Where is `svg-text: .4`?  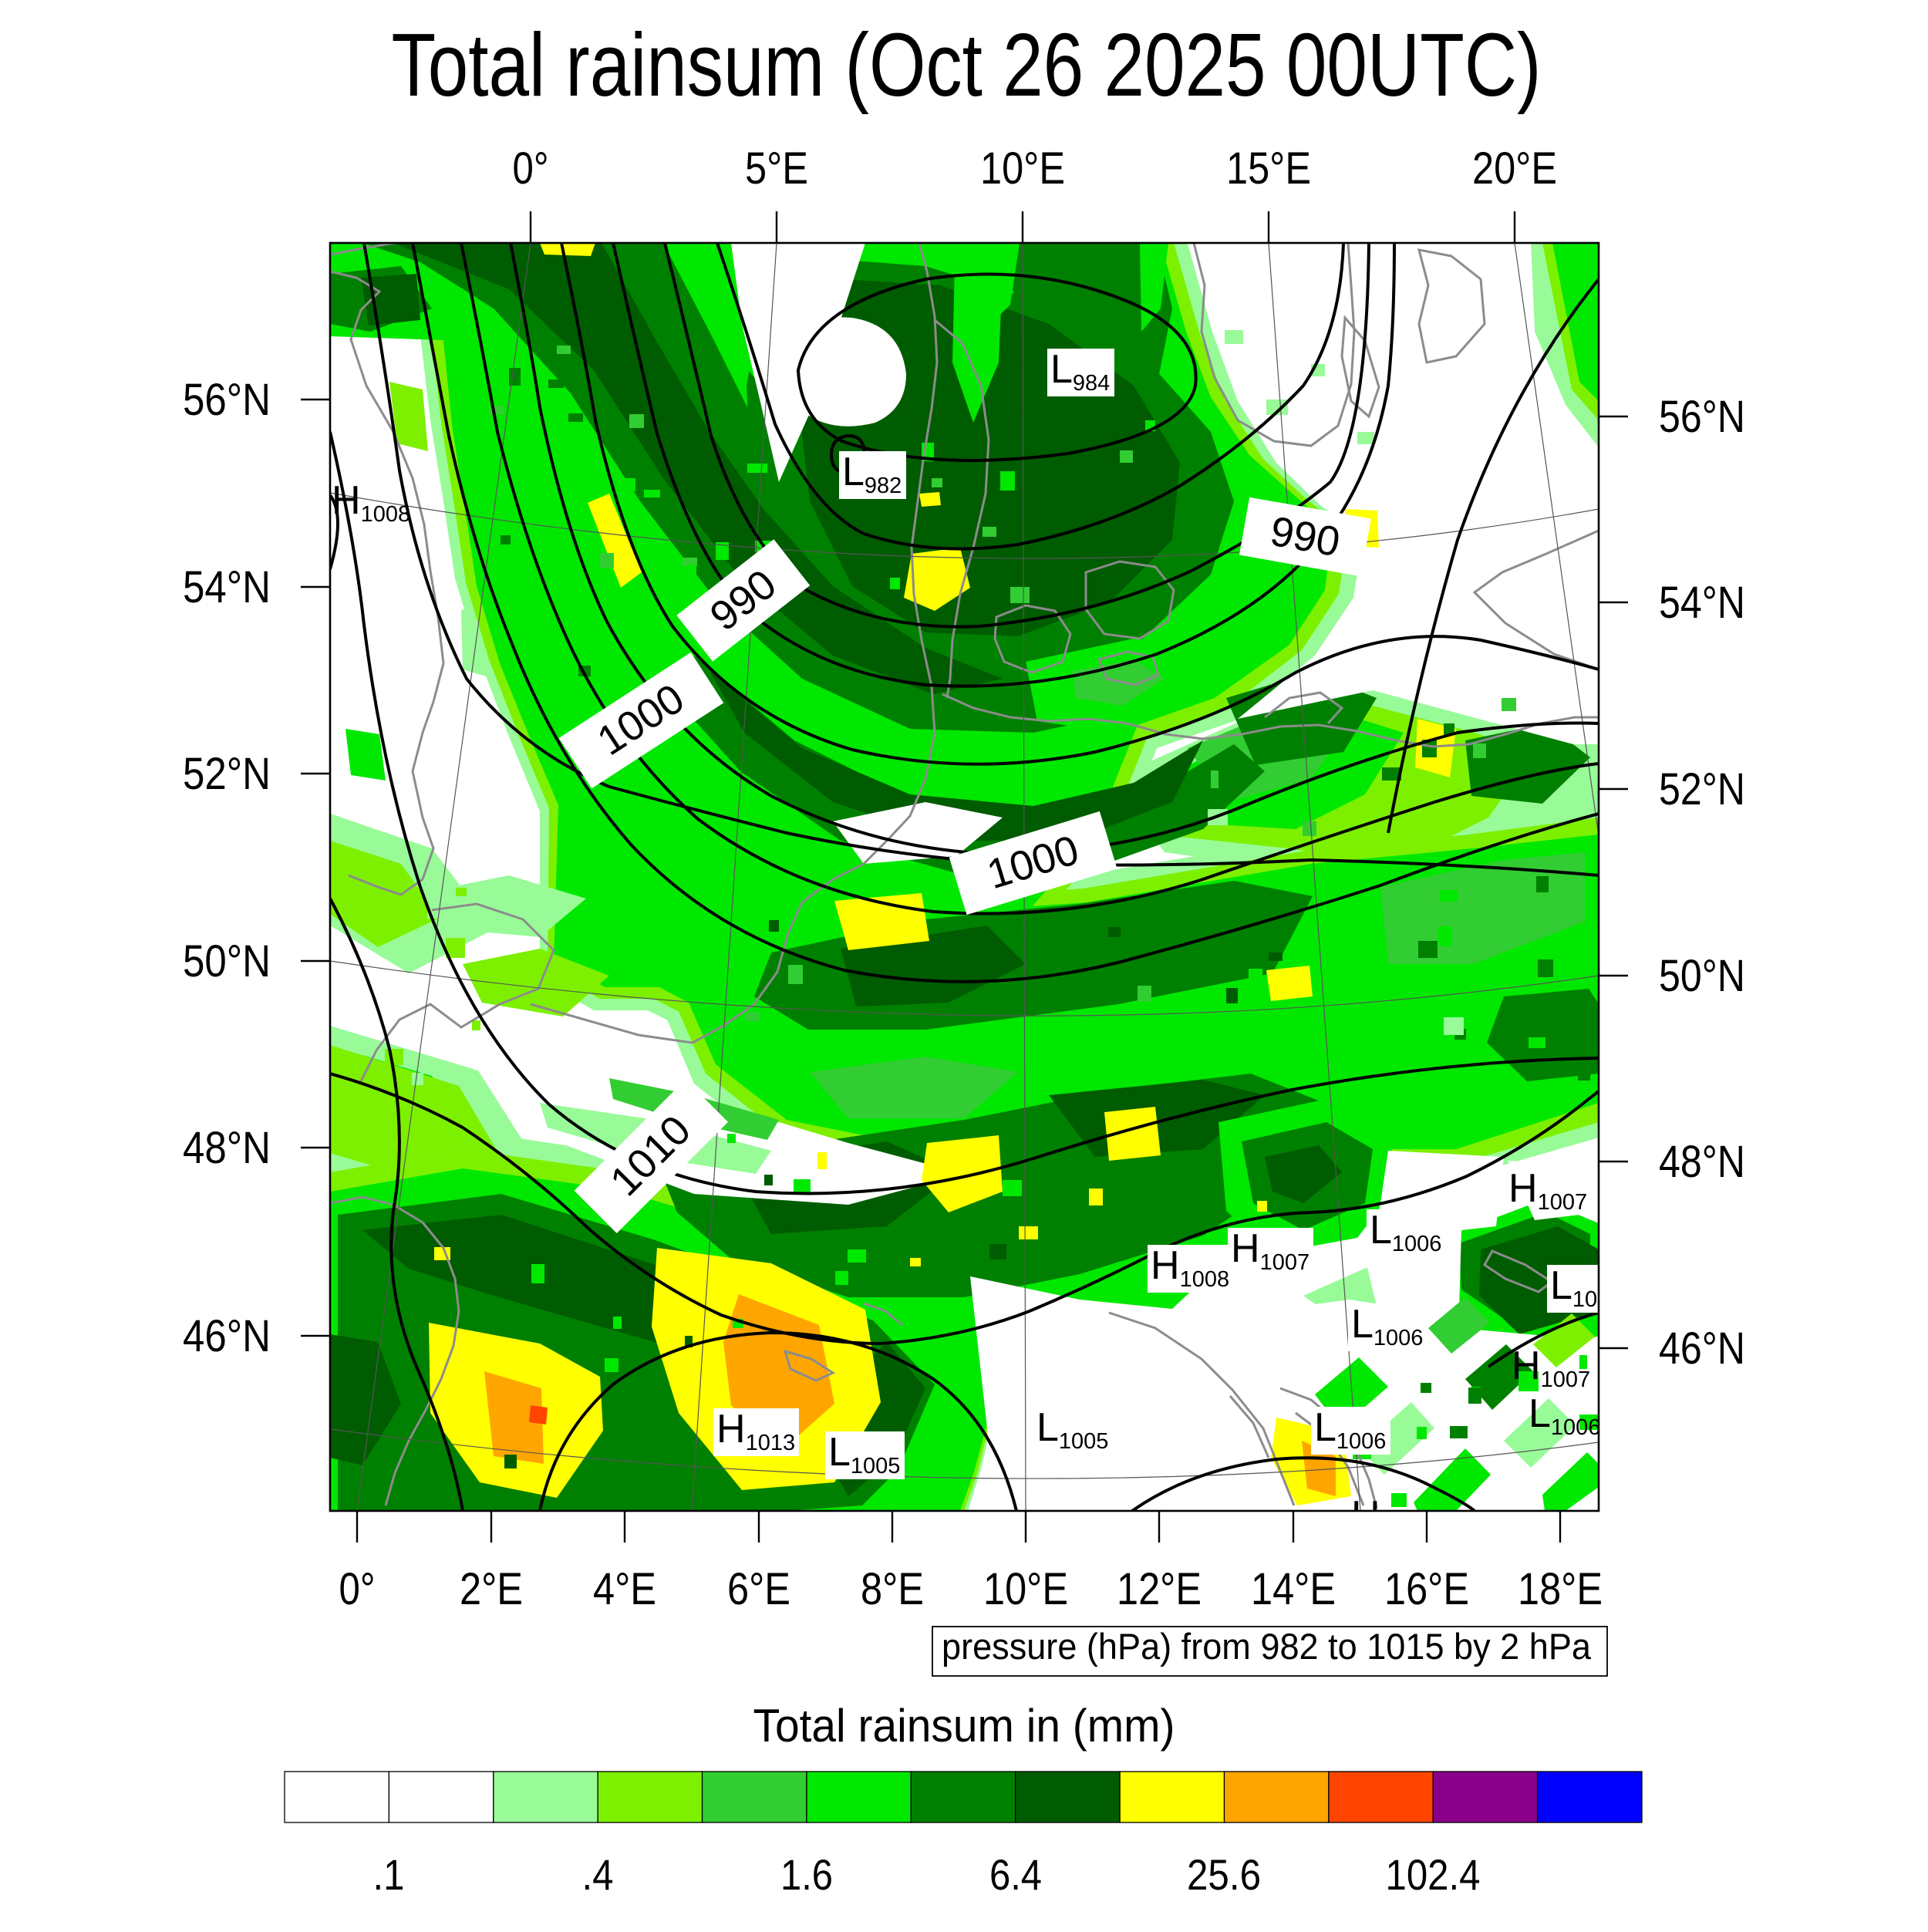
svg-text: .4 is located at coordinates (598, 1874).